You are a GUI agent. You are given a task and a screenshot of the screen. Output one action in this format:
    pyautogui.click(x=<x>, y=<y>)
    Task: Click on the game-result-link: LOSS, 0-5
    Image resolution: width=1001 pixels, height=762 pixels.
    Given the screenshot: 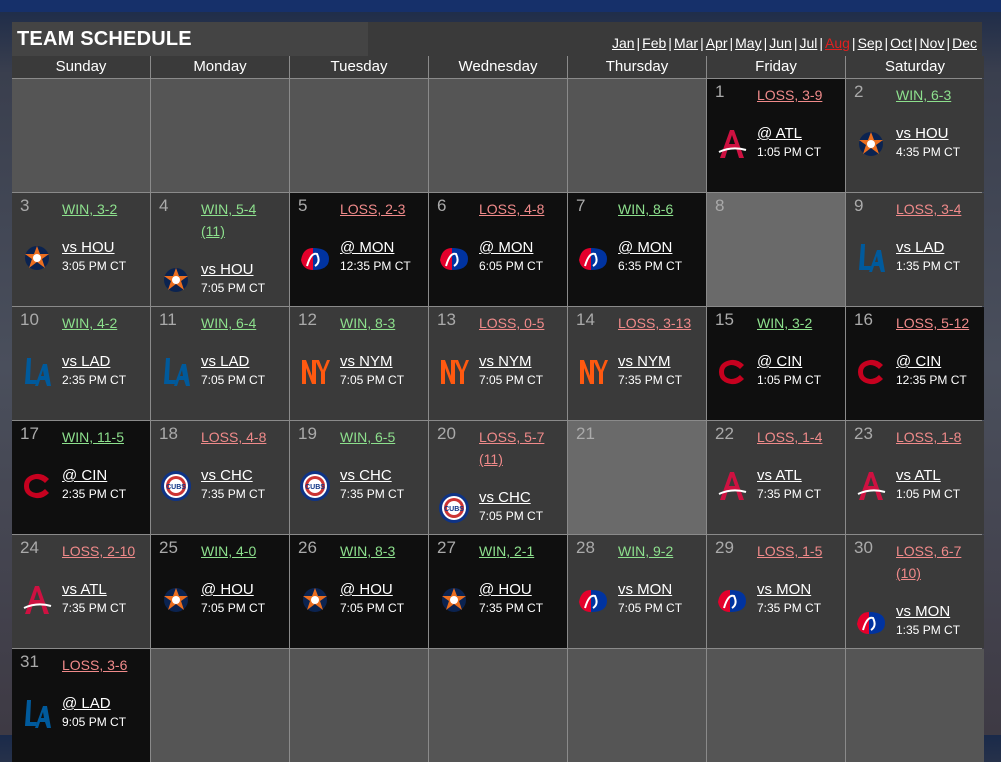 What is the action you would take?
    pyautogui.click(x=512, y=323)
    